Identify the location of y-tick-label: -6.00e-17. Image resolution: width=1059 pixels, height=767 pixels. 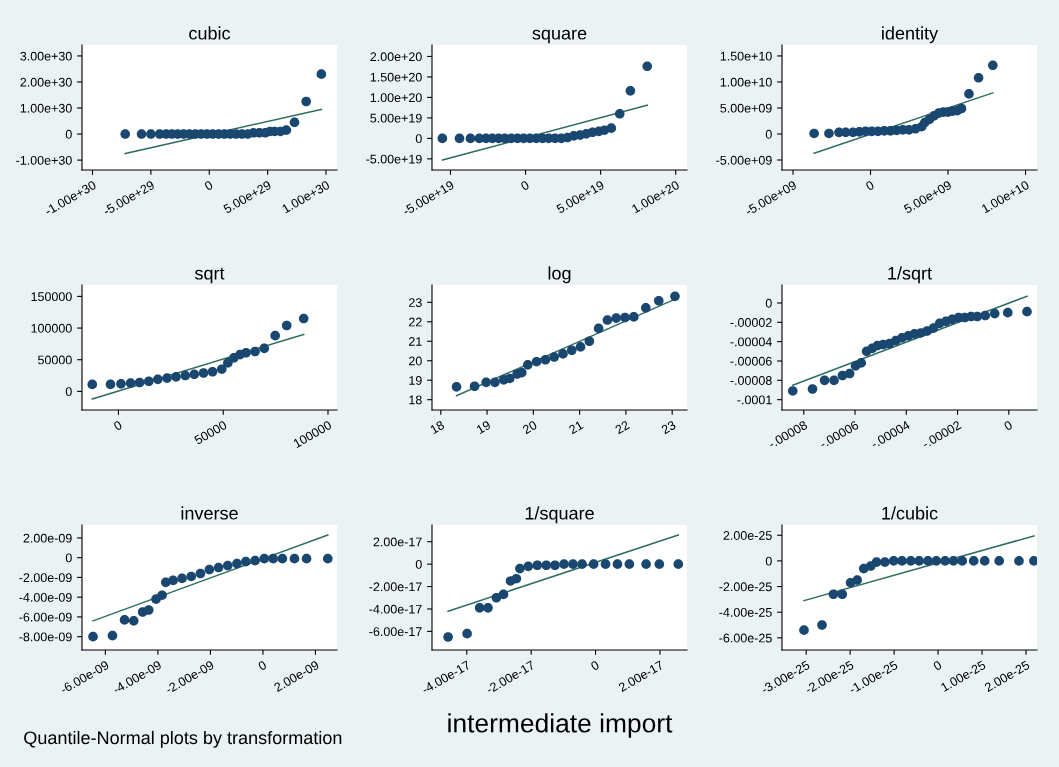
(395, 632).